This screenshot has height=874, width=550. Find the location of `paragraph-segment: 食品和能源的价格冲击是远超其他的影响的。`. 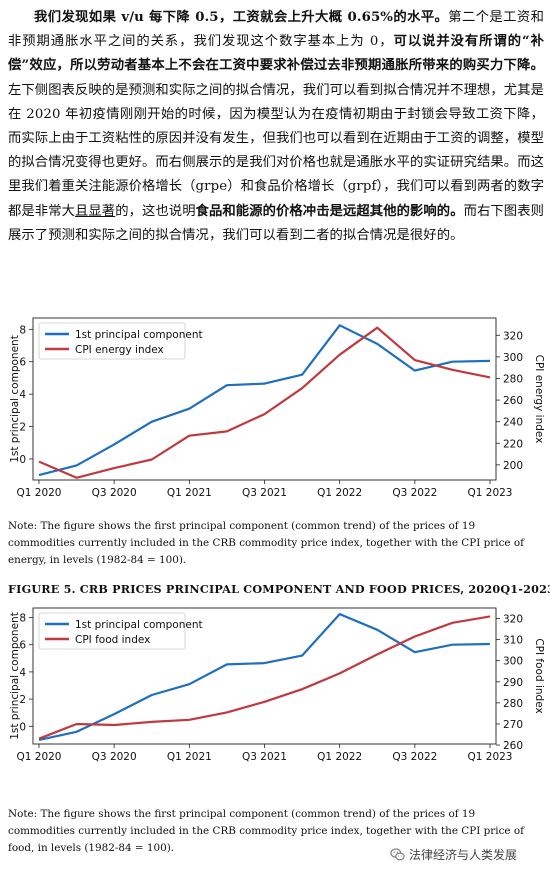

paragraph-segment: 食品和能源的价格冲击是远超其他的影响的。 is located at coordinates (329, 211).